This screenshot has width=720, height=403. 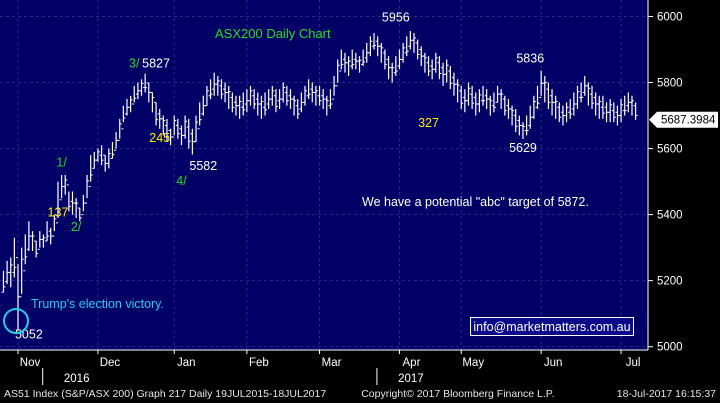 What do you see at coordinates (159, 138) in the screenshot?
I see `chart-label: 245` at bounding box center [159, 138].